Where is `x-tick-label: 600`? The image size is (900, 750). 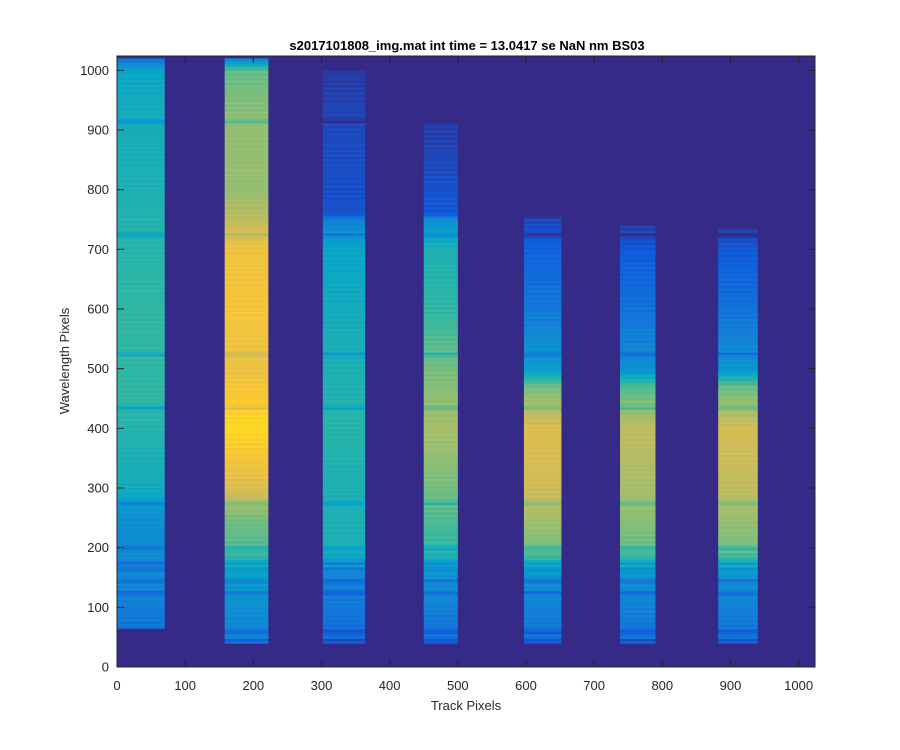
x-tick-label: 600 is located at coordinates (526, 685).